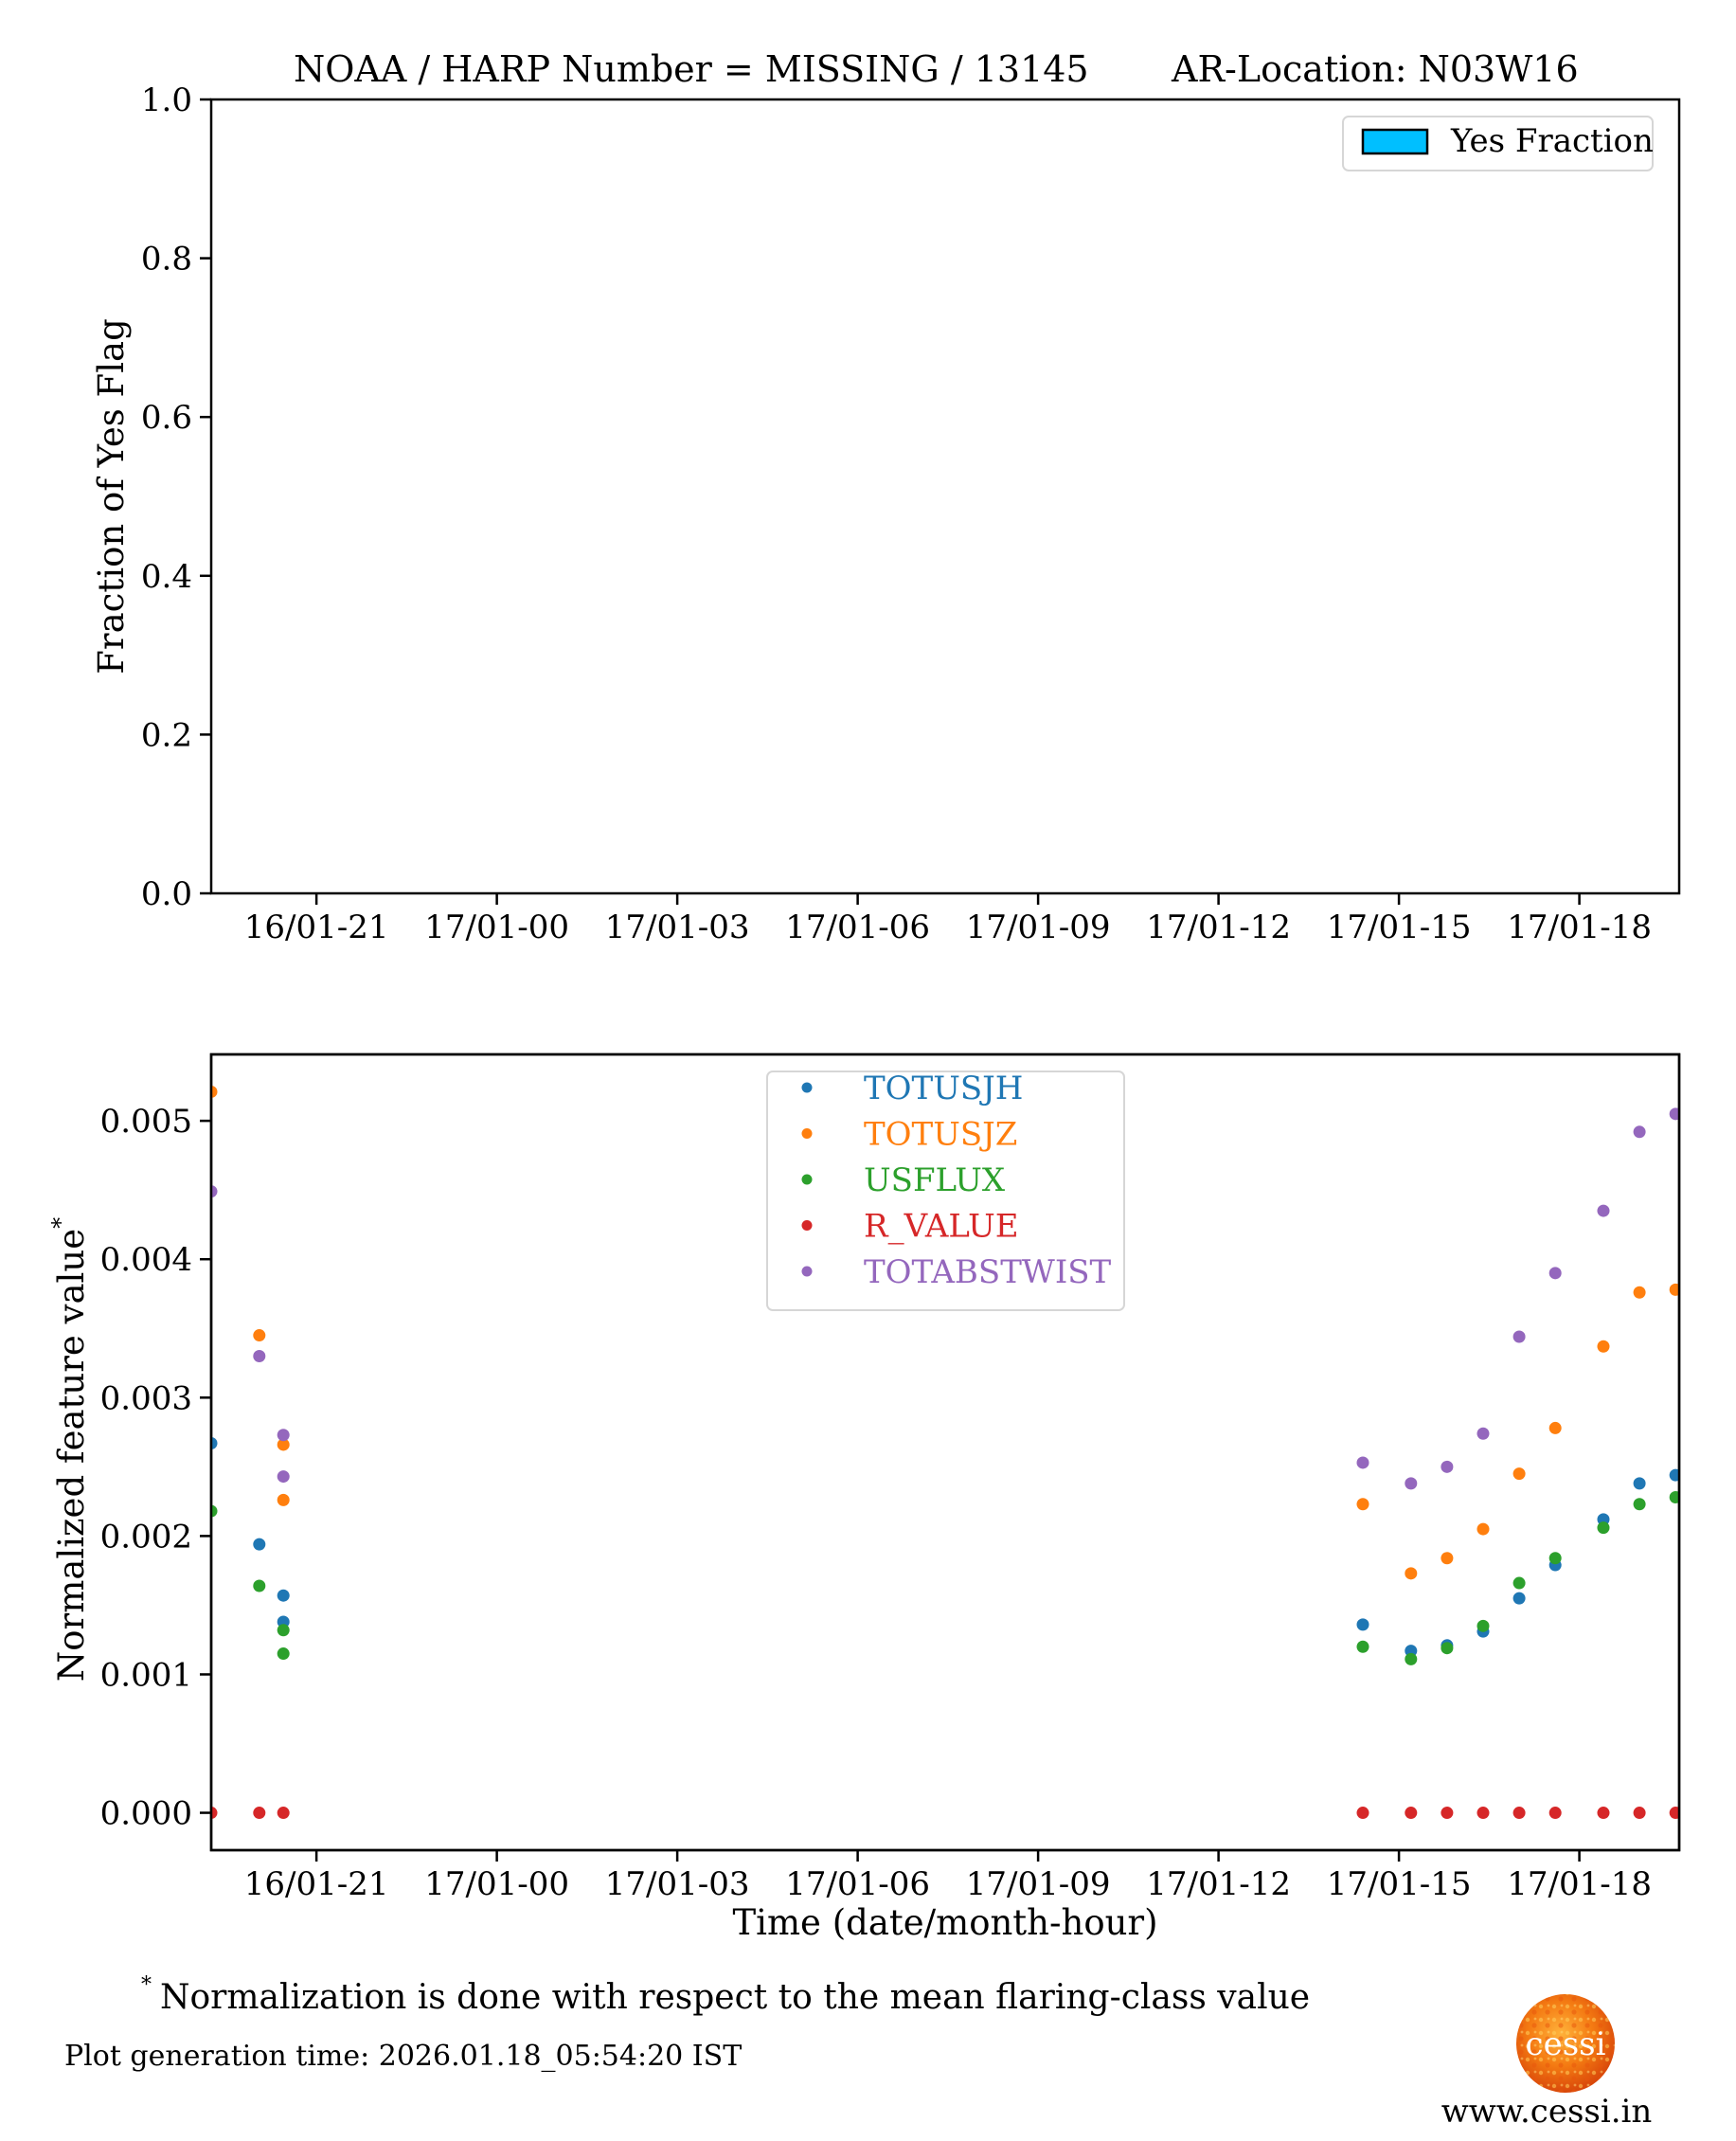 The image size is (1736, 2141). Describe the element at coordinates (316, 928) in the screenshot. I see `top-x-tick-label: 16/01-21` at that location.